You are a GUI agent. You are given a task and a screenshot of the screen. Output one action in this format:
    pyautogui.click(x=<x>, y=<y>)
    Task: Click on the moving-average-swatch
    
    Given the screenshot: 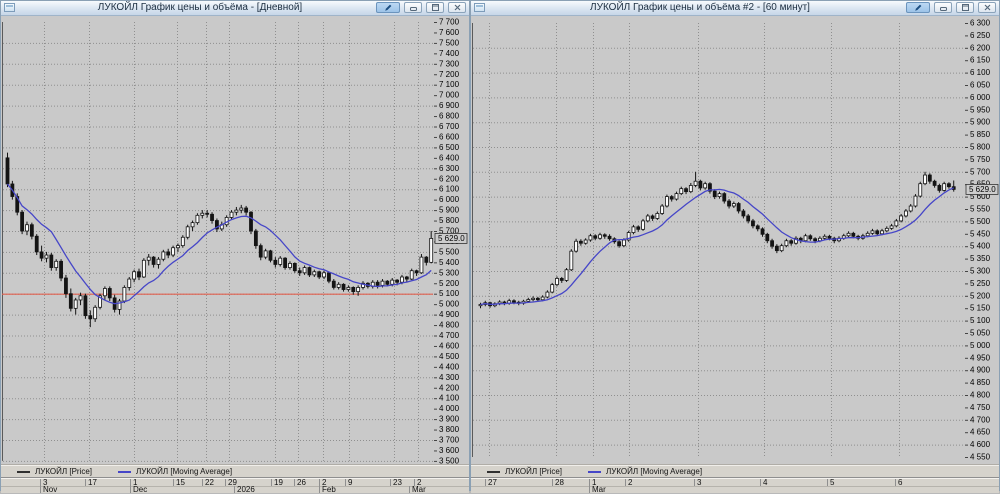 What is the action you would take?
    pyautogui.click(x=125, y=471)
    